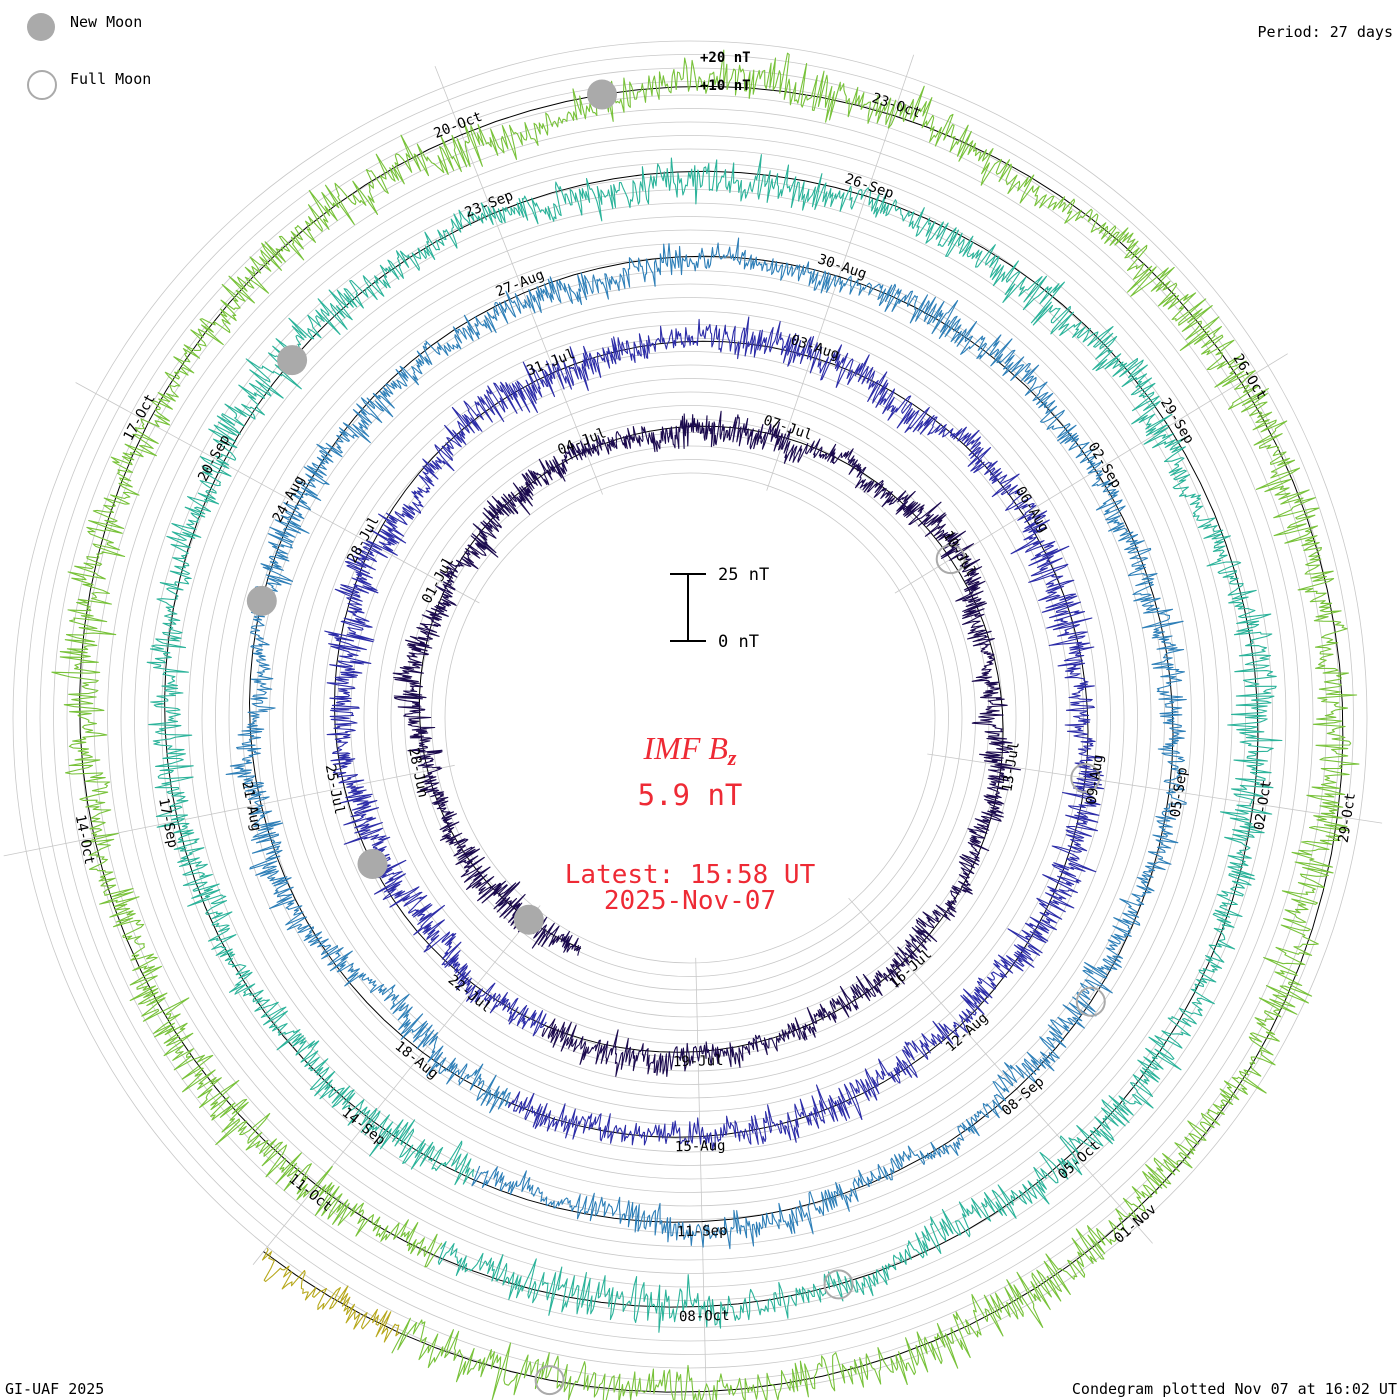 This screenshot has height=1400, width=1400. What do you see at coordinates (111, 79) in the screenshot?
I see `legend-full-moon-label: Full Moon` at bounding box center [111, 79].